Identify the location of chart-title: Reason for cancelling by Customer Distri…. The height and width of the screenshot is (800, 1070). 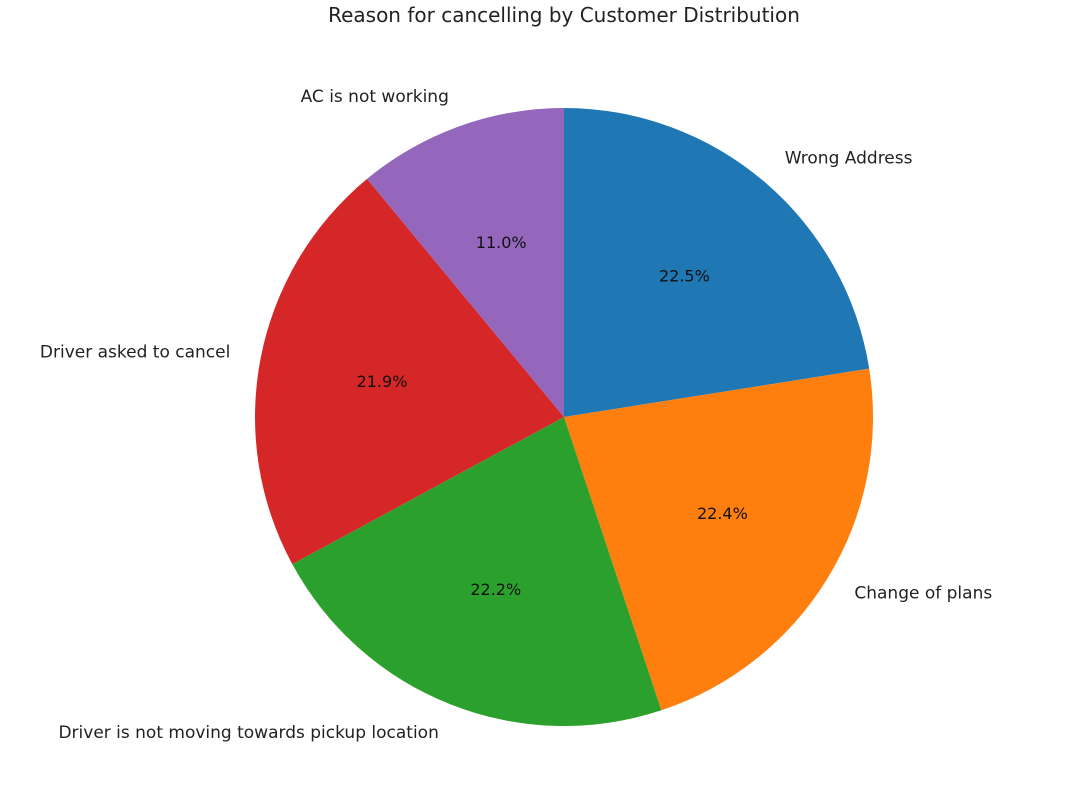
(564, 15).